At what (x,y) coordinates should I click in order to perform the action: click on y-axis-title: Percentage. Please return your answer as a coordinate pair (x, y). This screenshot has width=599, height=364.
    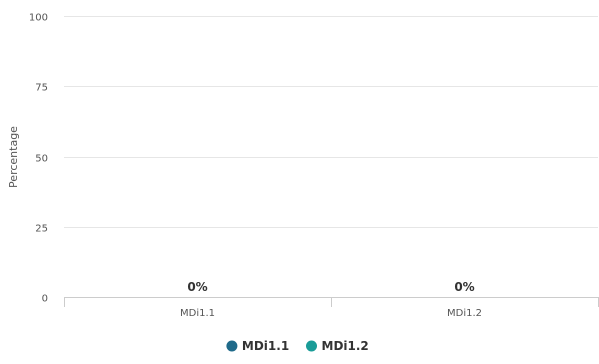
    Looking at the image, I should click on (13, 157).